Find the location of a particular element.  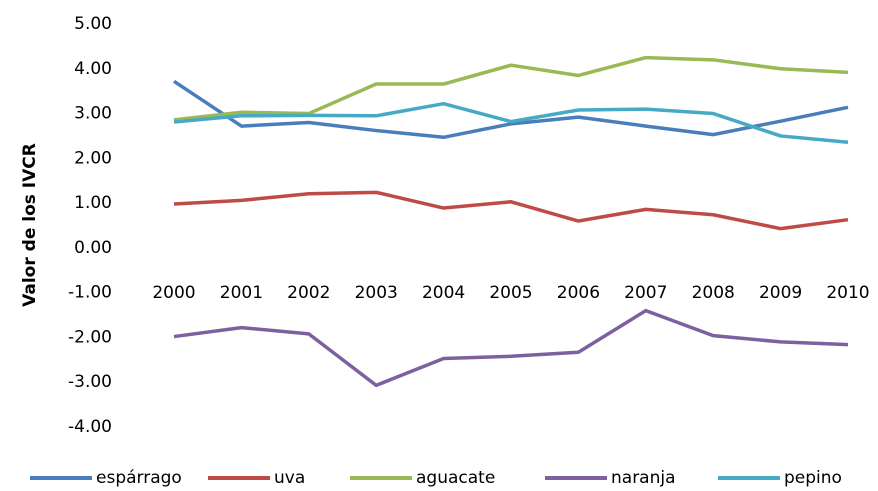

x-tick-label: 2000 is located at coordinates (173, 293).